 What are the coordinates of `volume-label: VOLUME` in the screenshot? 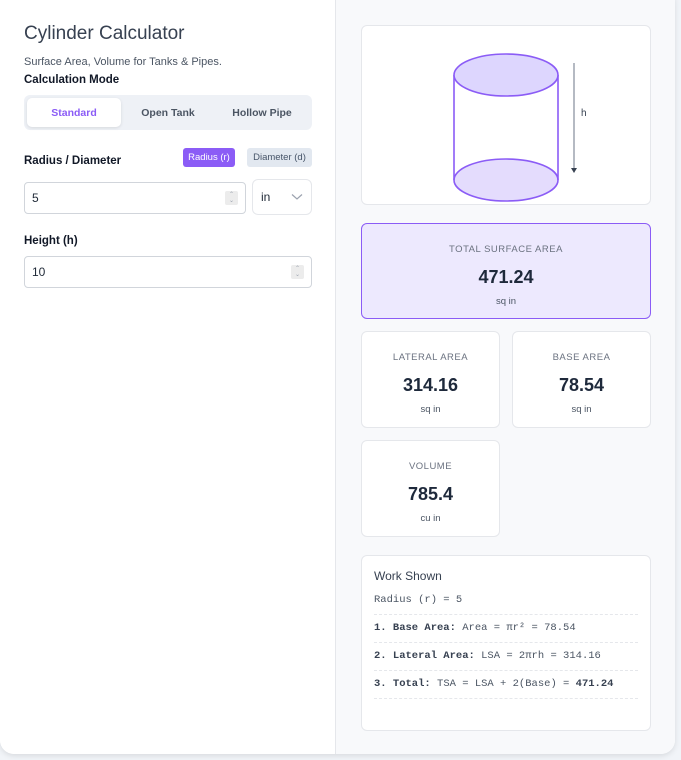 It's located at (430, 466).